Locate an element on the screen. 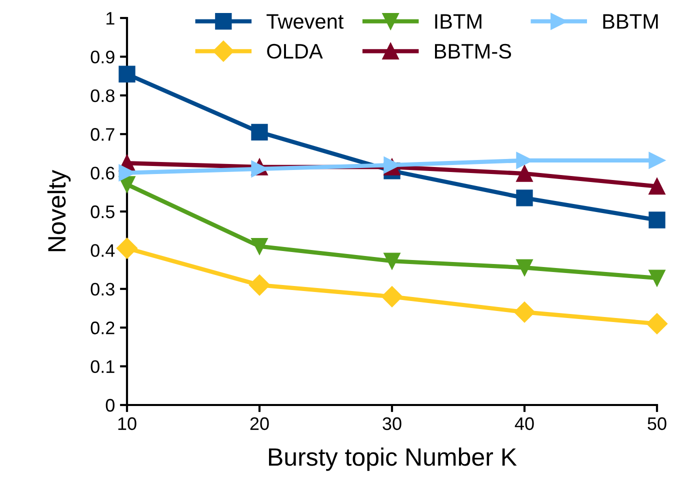 Image resolution: width=675 pixels, height=488 pixels. x-tick-label: 50 is located at coordinates (657, 423).